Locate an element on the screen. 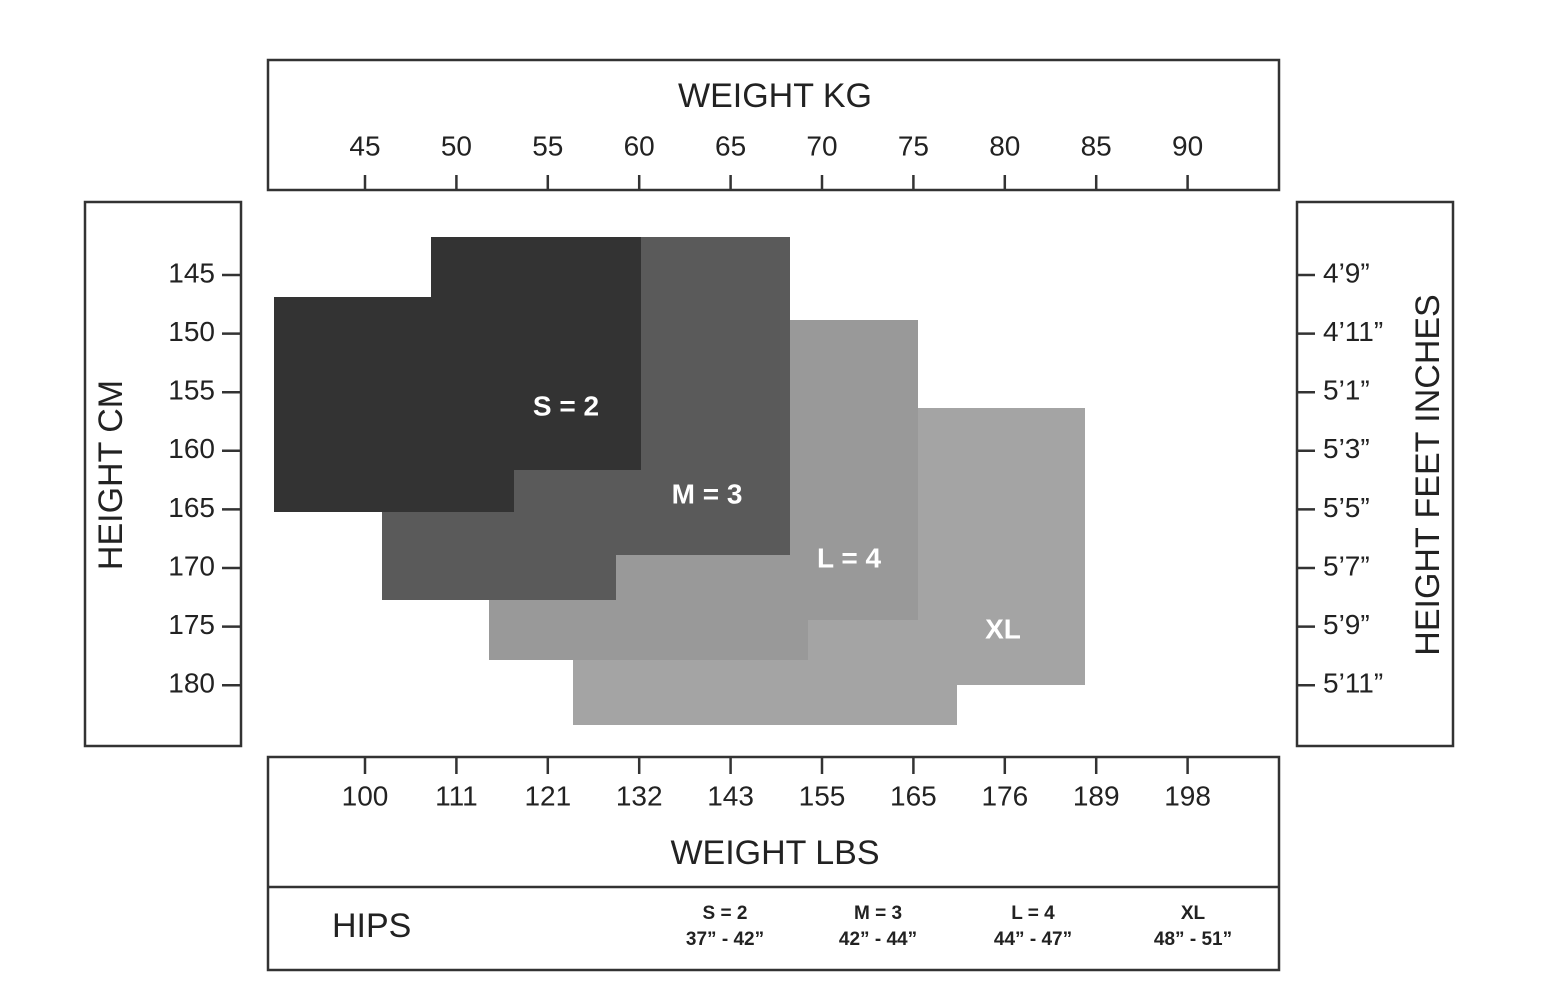 The image size is (1541, 1000). tick-label: 90 is located at coordinates (1187, 145).